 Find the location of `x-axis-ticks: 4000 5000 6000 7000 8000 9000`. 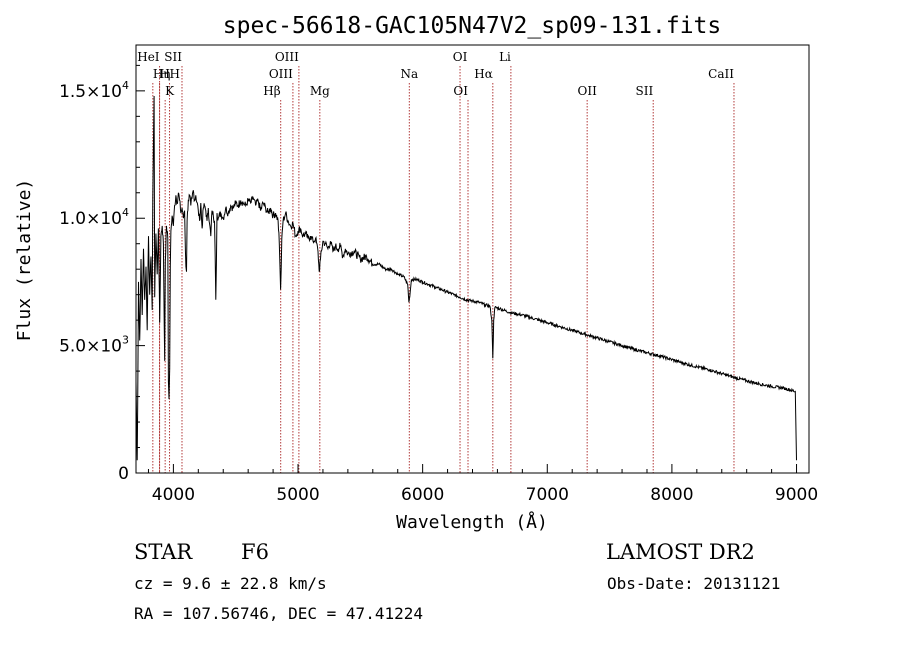

x-axis-ticks: 4000 5000 6000 7000 8000 9000 is located at coordinates (482, 484).